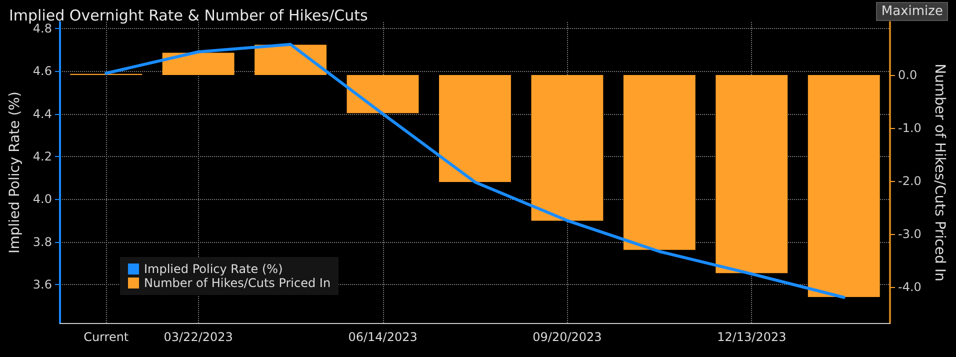 The image size is (956, 357). I want to click on y-tick-label: 4.6, so click(42, 71).